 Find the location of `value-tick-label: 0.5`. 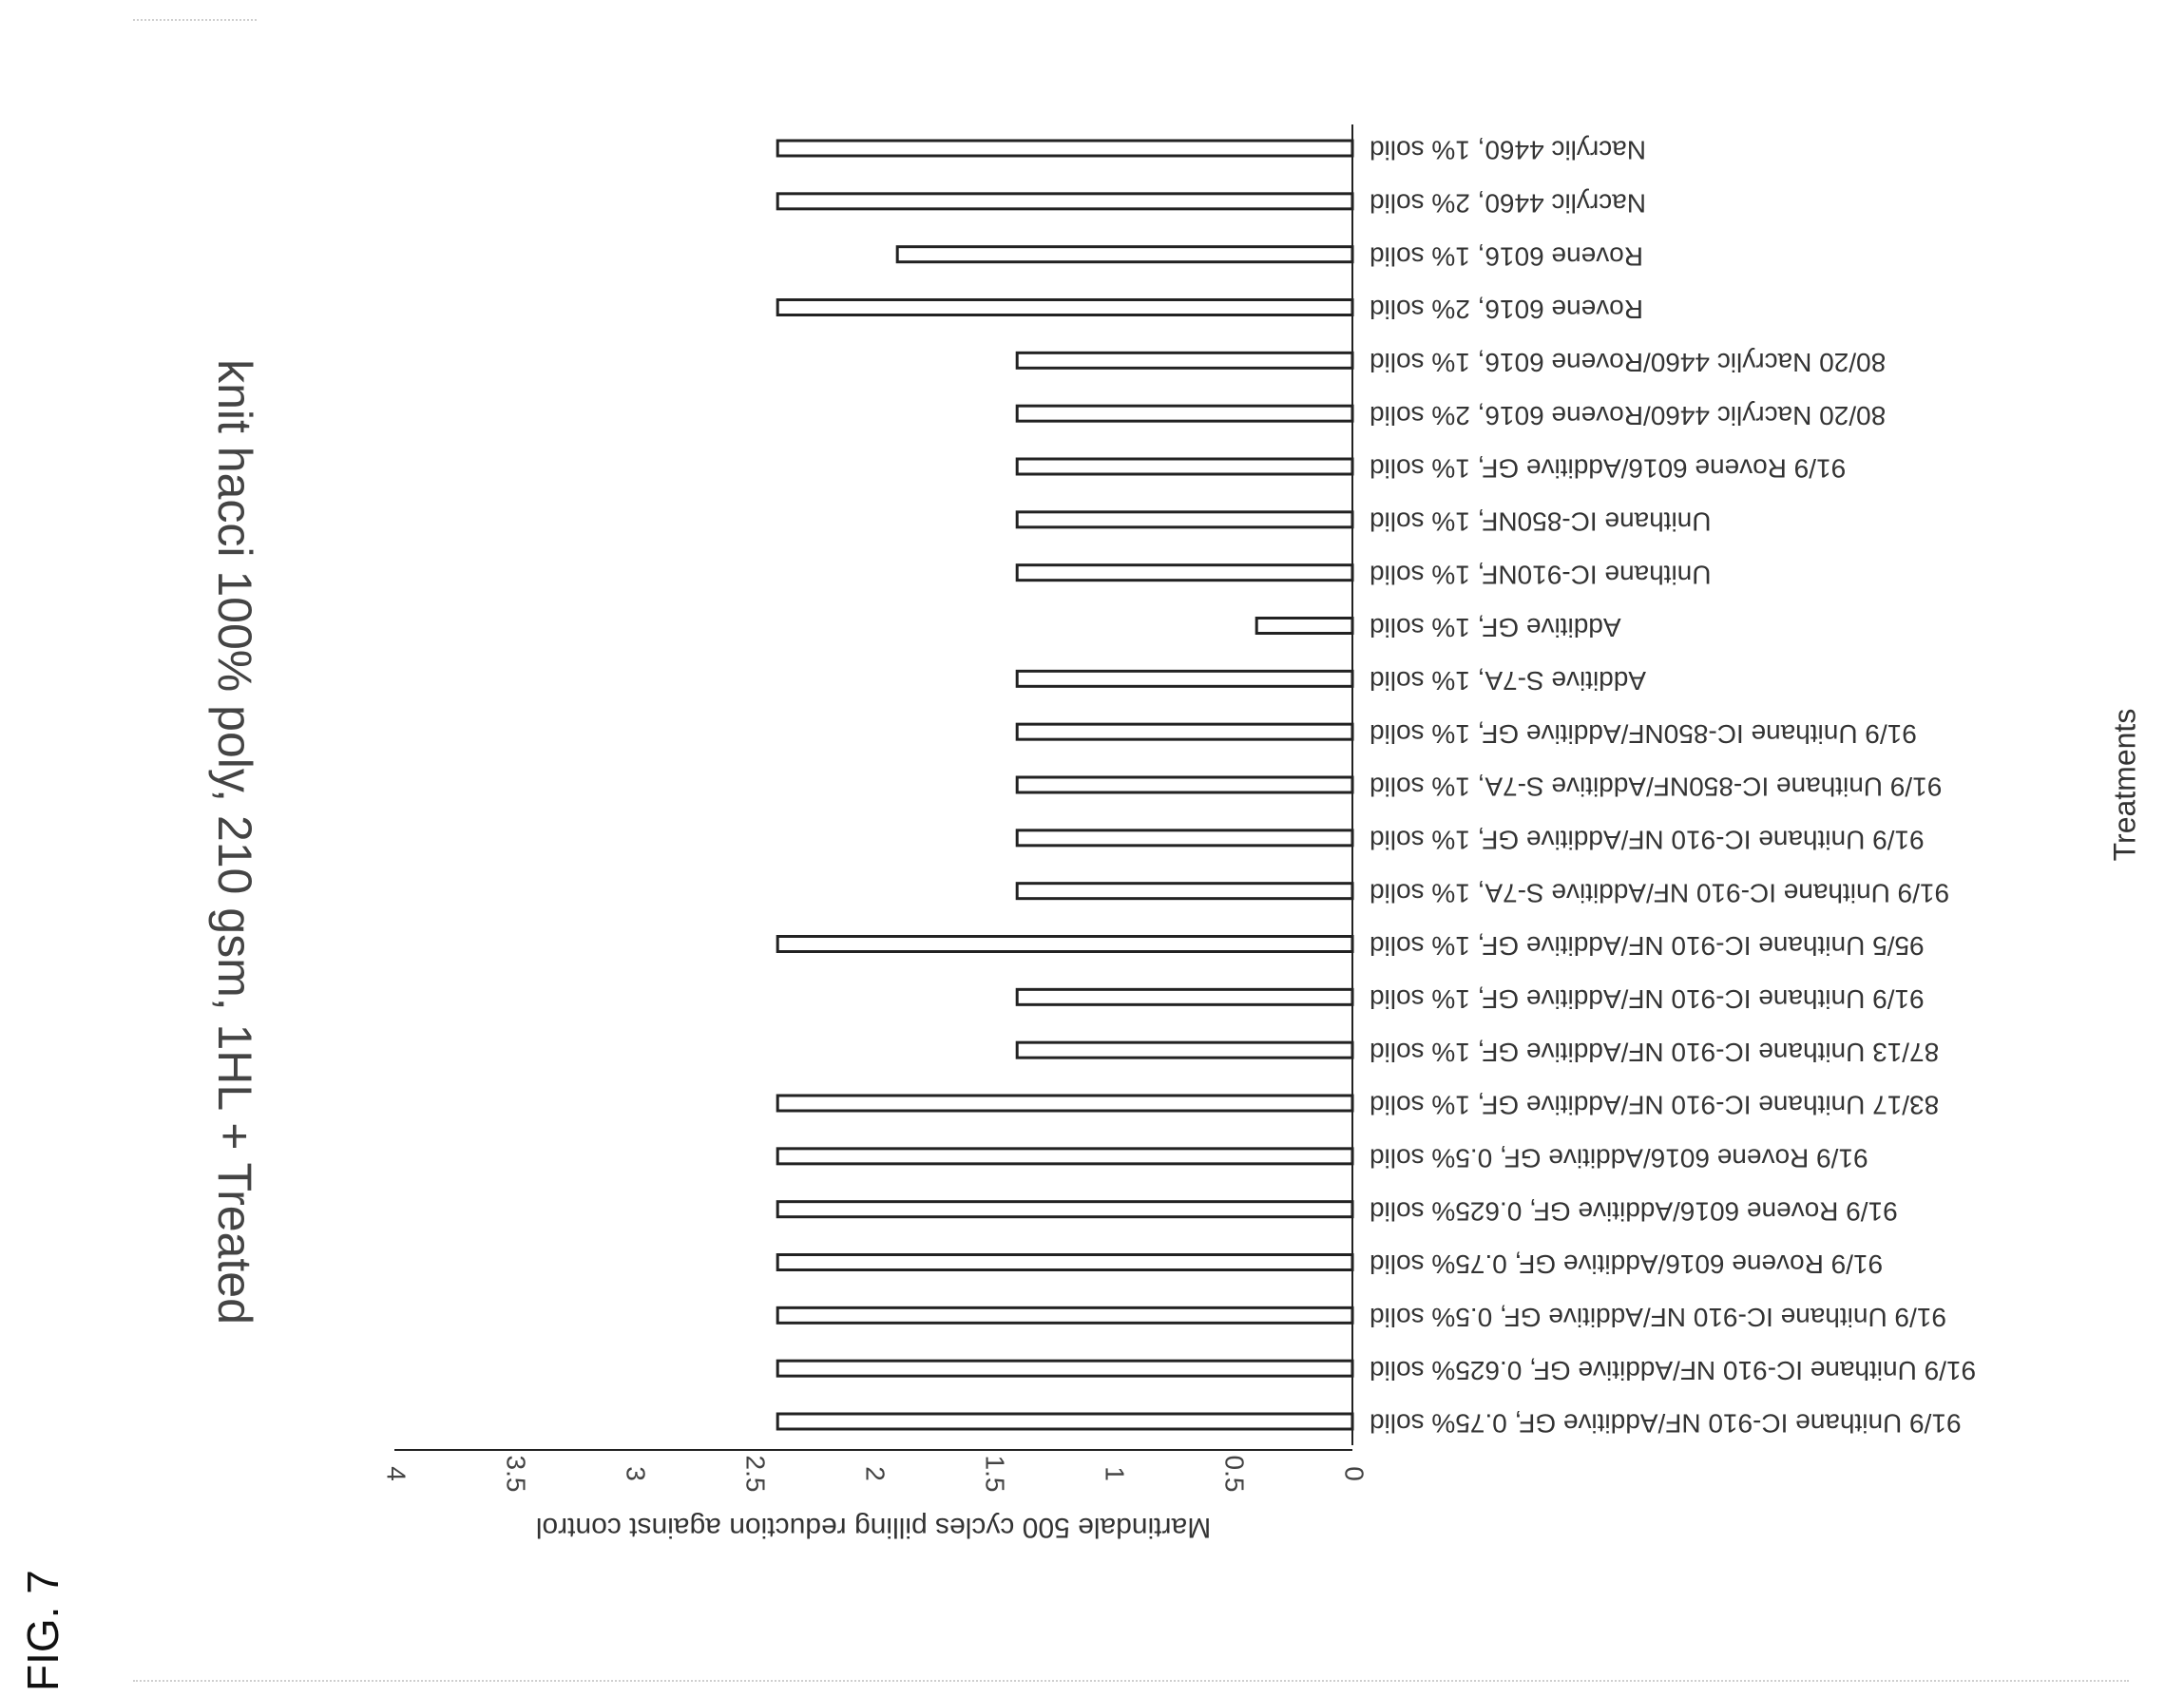

value-tick-label: 0.5 is located at coordinates (1235, 1475).